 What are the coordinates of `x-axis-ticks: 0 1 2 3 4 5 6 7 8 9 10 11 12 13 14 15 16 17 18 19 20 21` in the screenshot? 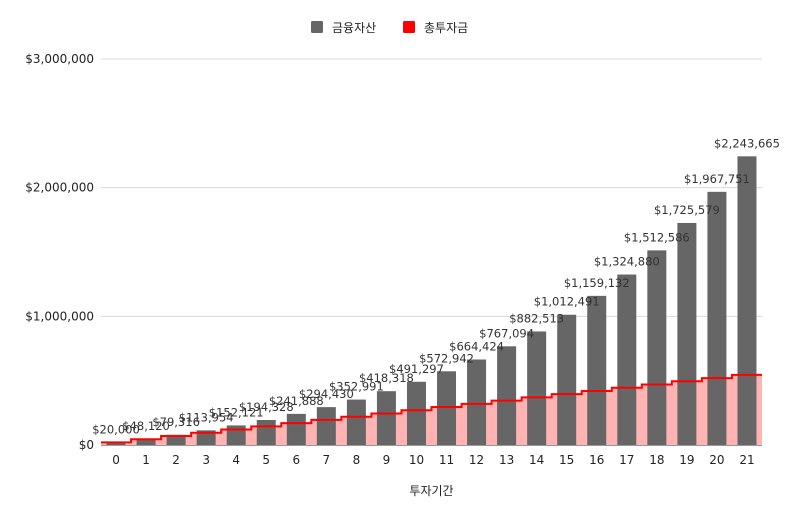 It's located at (433, 460).